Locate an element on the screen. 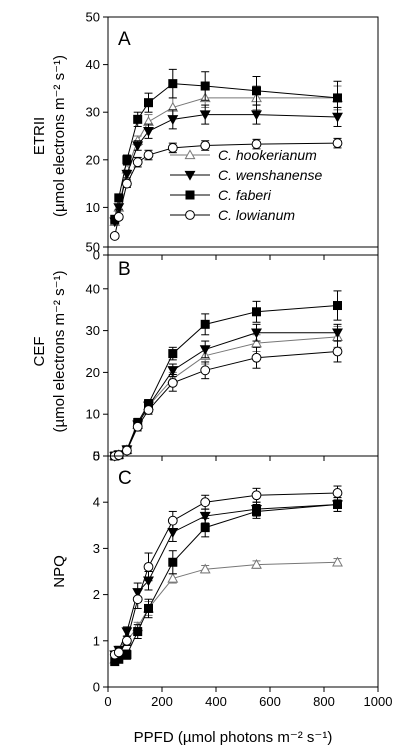  legend-label: C. faberi is located at coordinates (245, 195).